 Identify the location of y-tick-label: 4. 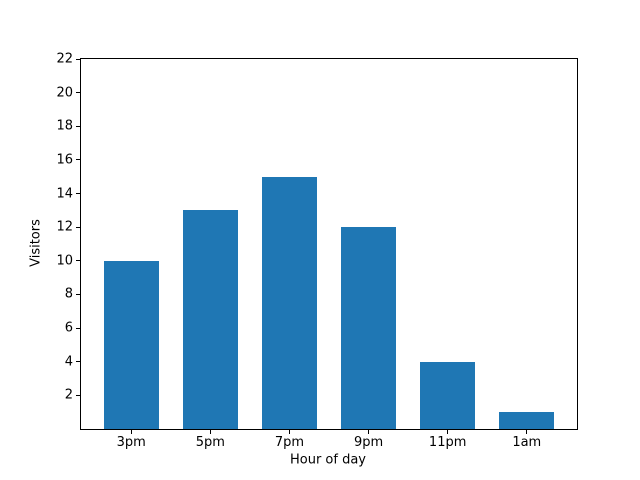
(68, 362).